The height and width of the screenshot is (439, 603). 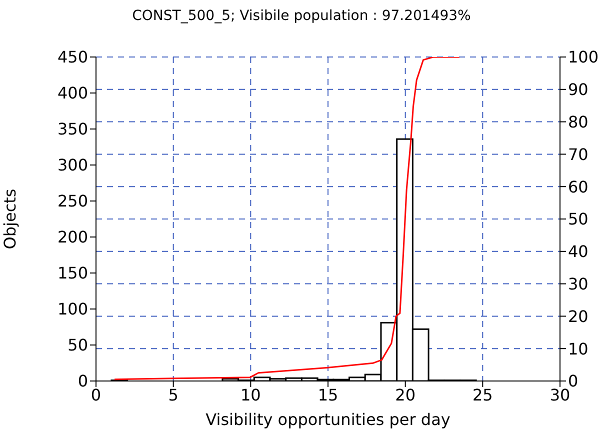 What do you see at coordinates (578, 348) in the screenshot?
I see `y2-tick-label: 10` at bounding box center [578, 348].